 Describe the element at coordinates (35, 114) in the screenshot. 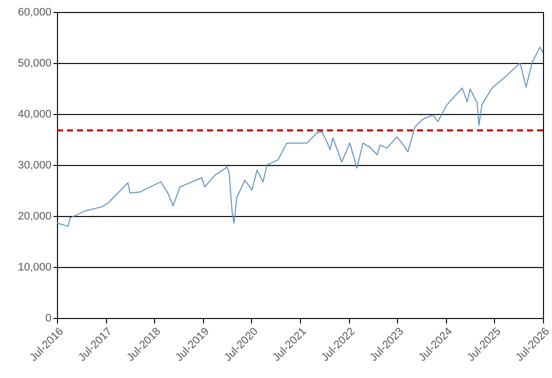

I see `y-tick-label: 40,000` at that location.